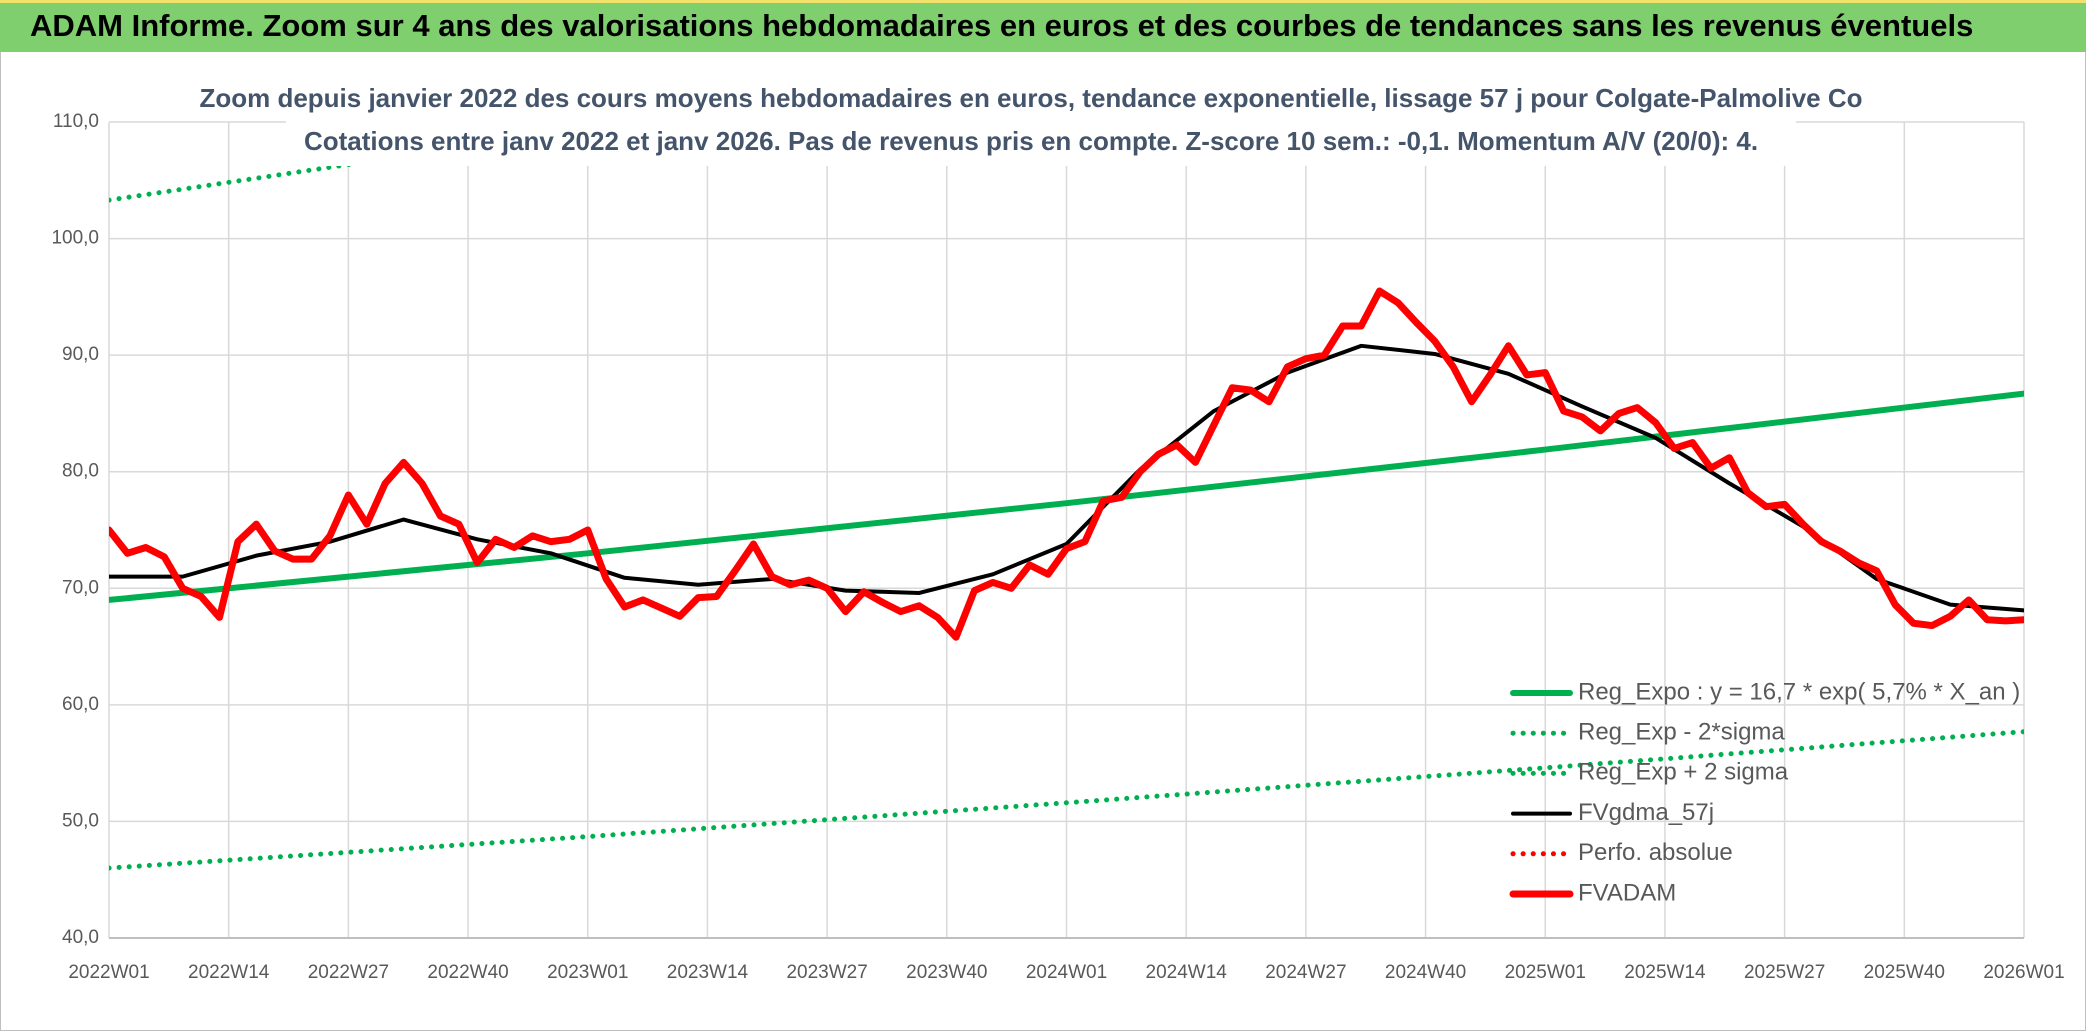 The height and width of the screenshot is (1031, 2086). What do you see at coordinates (229, 972) in the screenshot?
I see `x-tick-label: 2022W14` at bounding box center [229, 972].